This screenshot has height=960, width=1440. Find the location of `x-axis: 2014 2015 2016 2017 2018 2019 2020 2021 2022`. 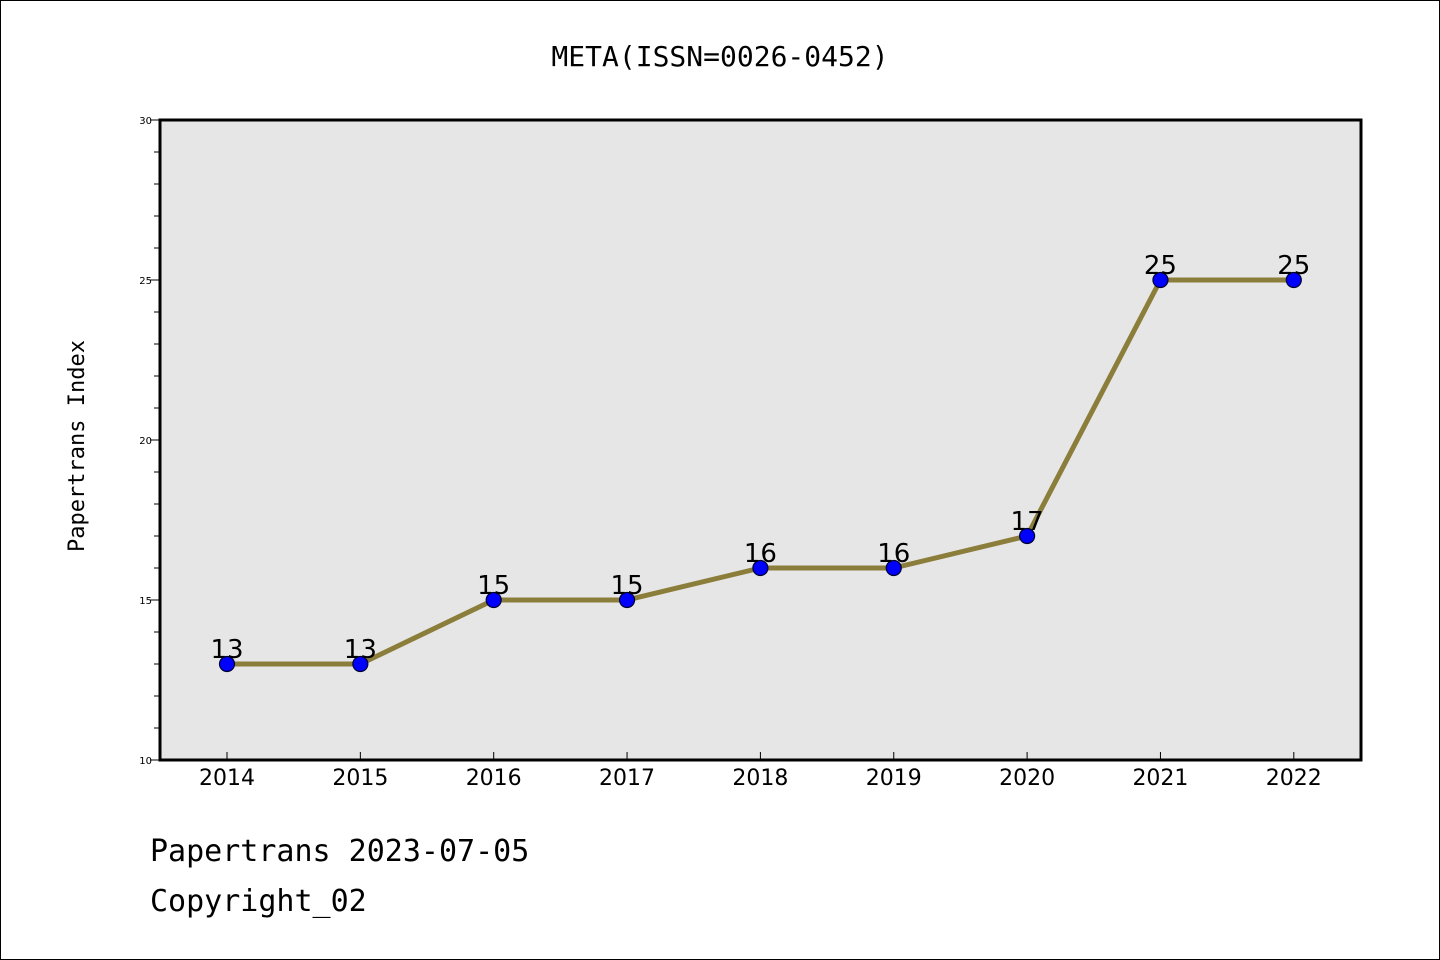

x-axis: 2014 2015 2016 2017 2018 2019 2020 2021 2022 is located at coordinates (760, 771).